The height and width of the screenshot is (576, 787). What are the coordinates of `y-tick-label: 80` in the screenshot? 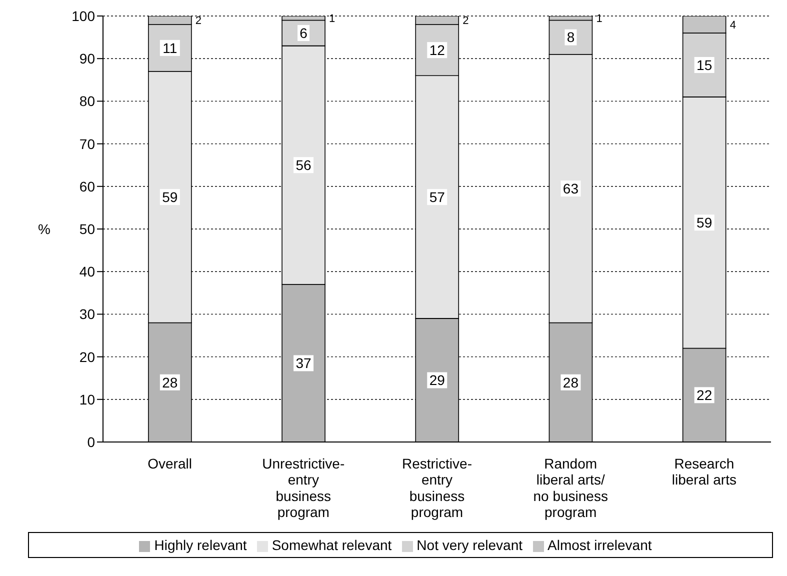 It's located at (87, 101).